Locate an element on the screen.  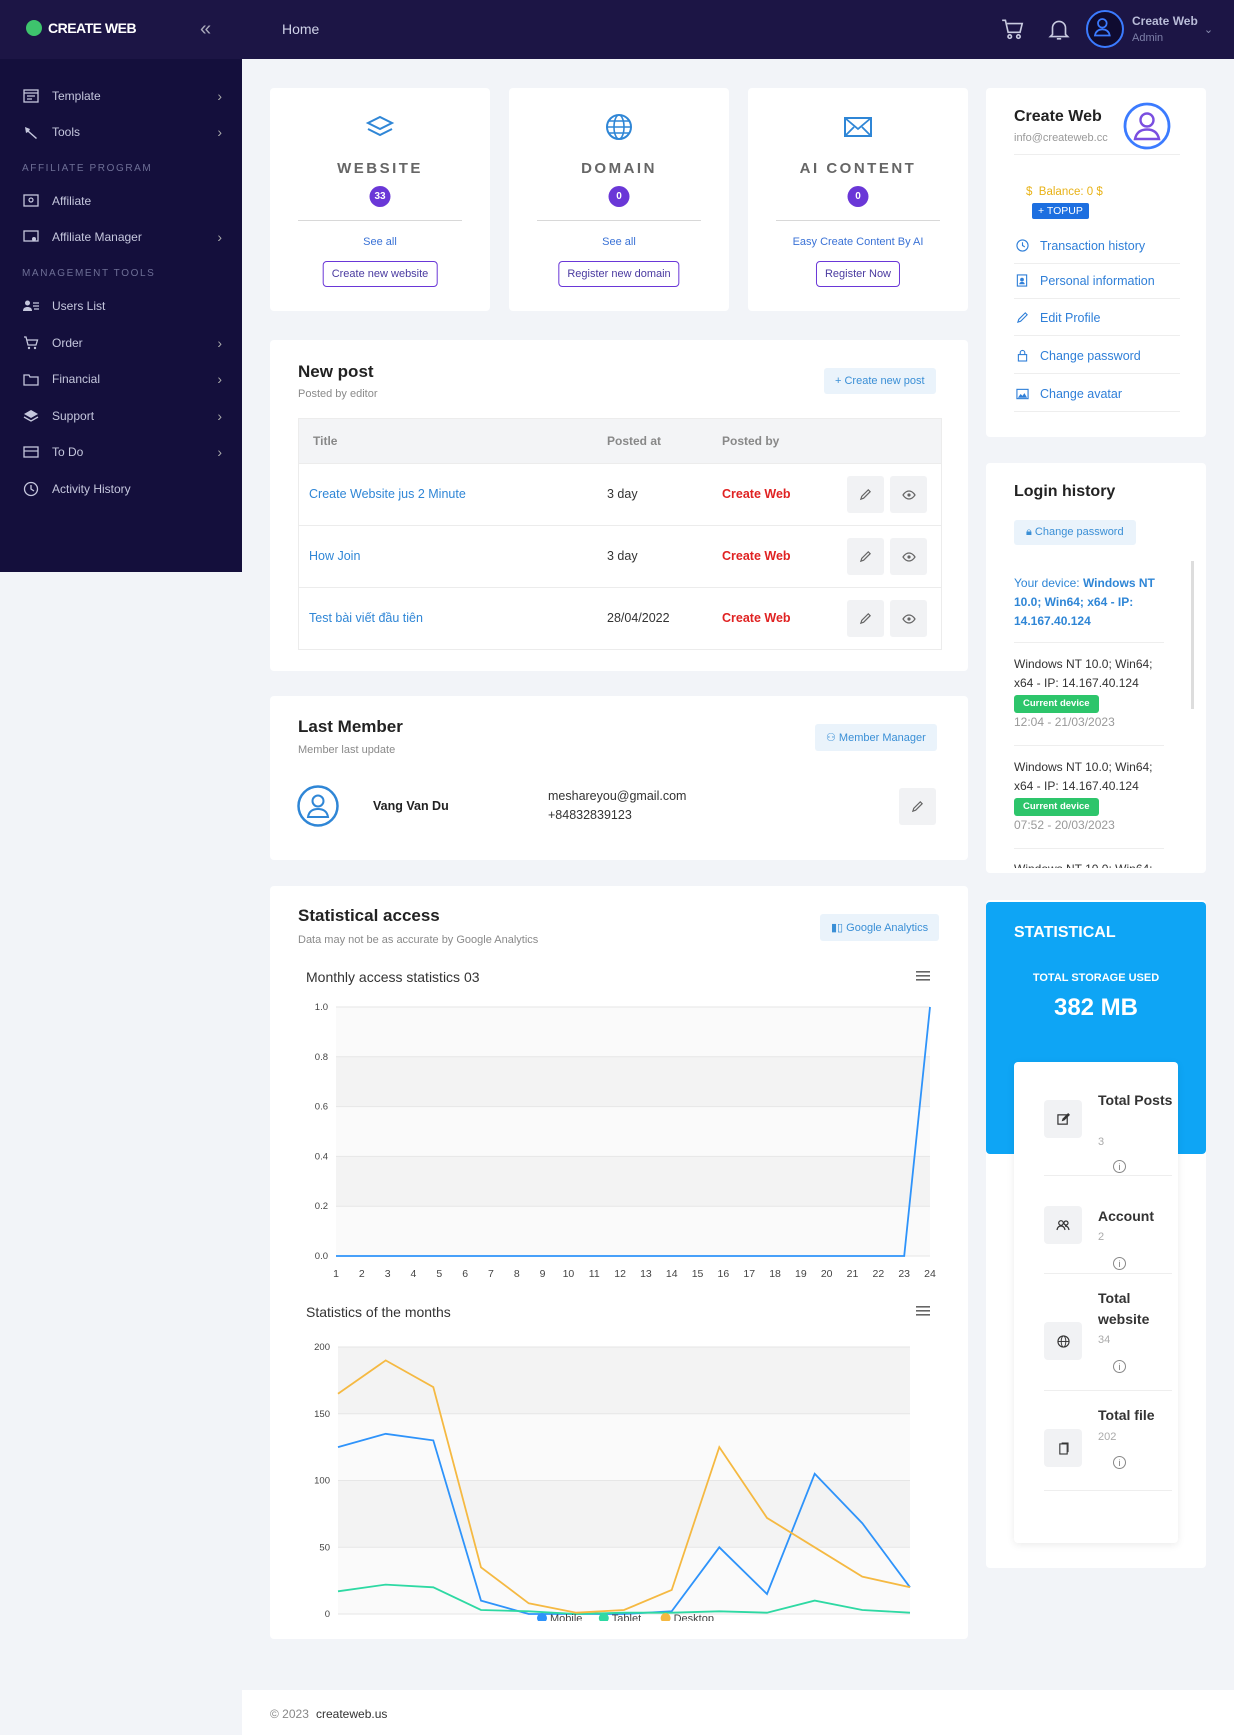
stat-name: Total website is located at coordinates (1124, 1308).